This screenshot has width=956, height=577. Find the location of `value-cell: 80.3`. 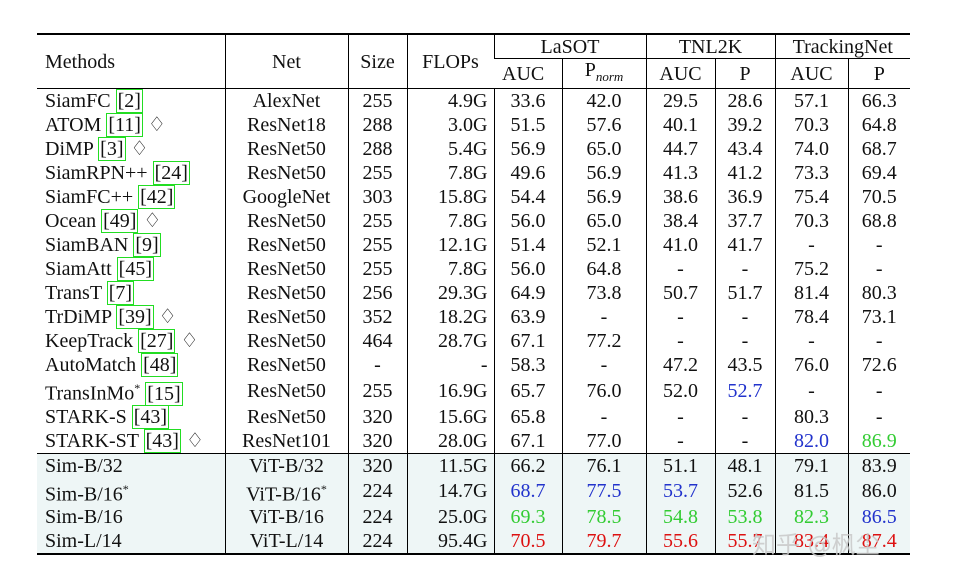

value-cell: 80.3 is located at coordinates (811, 416).